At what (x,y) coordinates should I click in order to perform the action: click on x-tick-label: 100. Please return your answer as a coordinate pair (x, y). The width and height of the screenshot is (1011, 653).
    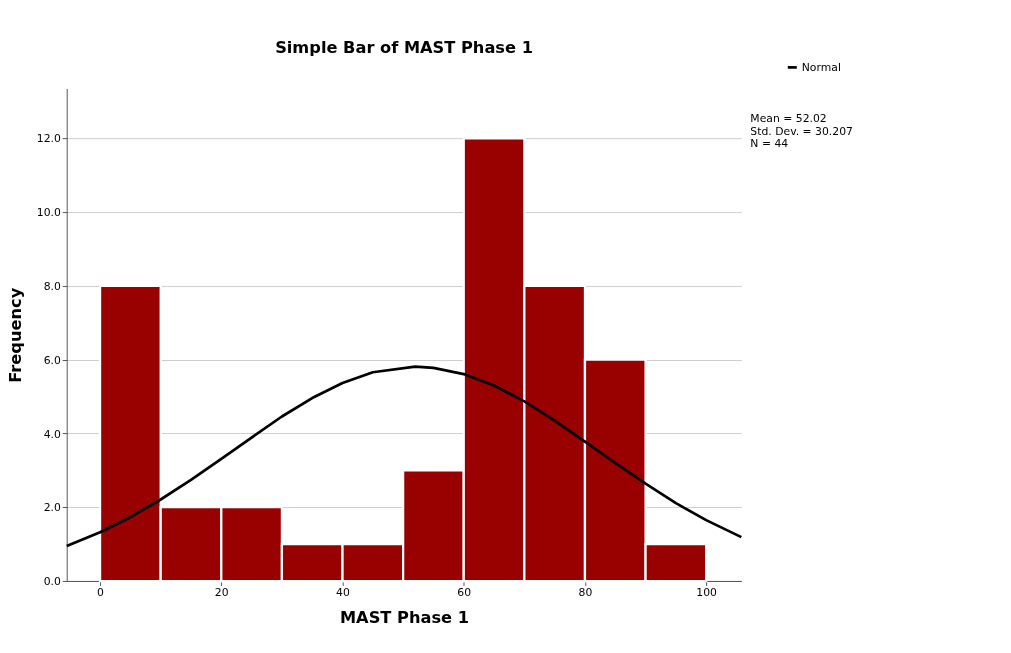
    Looking at the image, I should click on (707, 592).